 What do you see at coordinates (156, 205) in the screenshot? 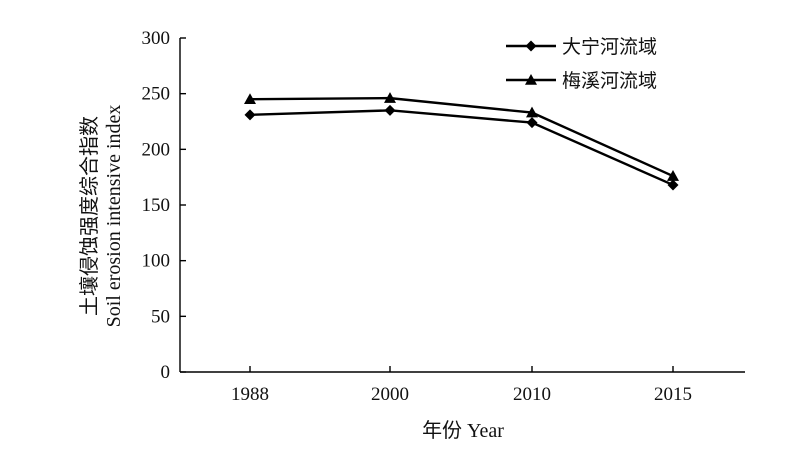
I see `y-tick-label: 150` at bounding box center [156, 205].